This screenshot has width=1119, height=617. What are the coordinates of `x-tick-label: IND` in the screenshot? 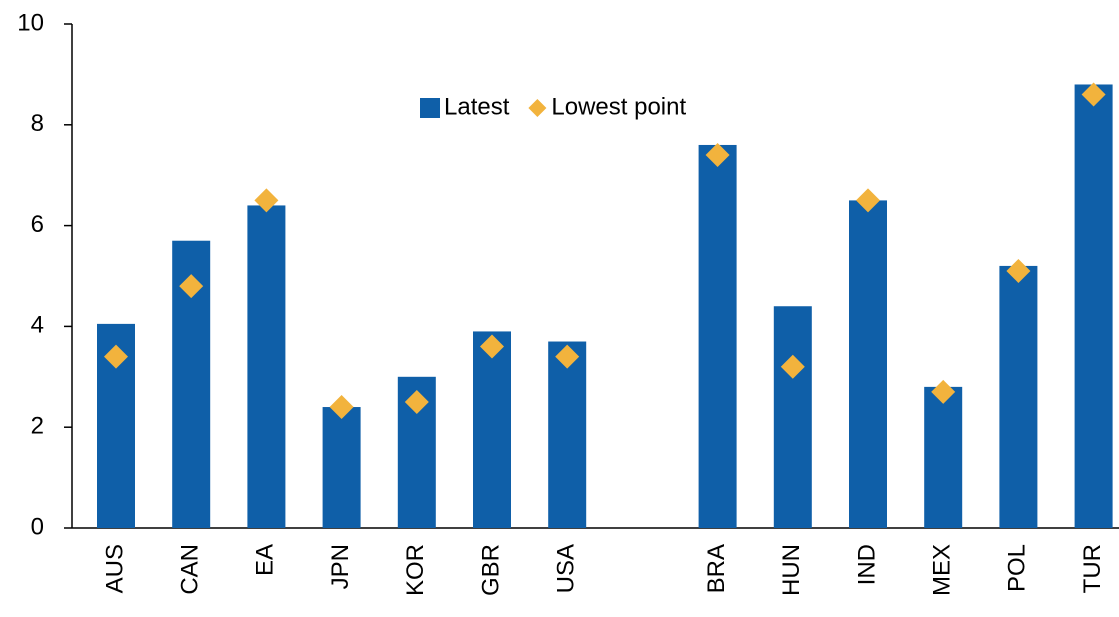 It's located at (866, 564).